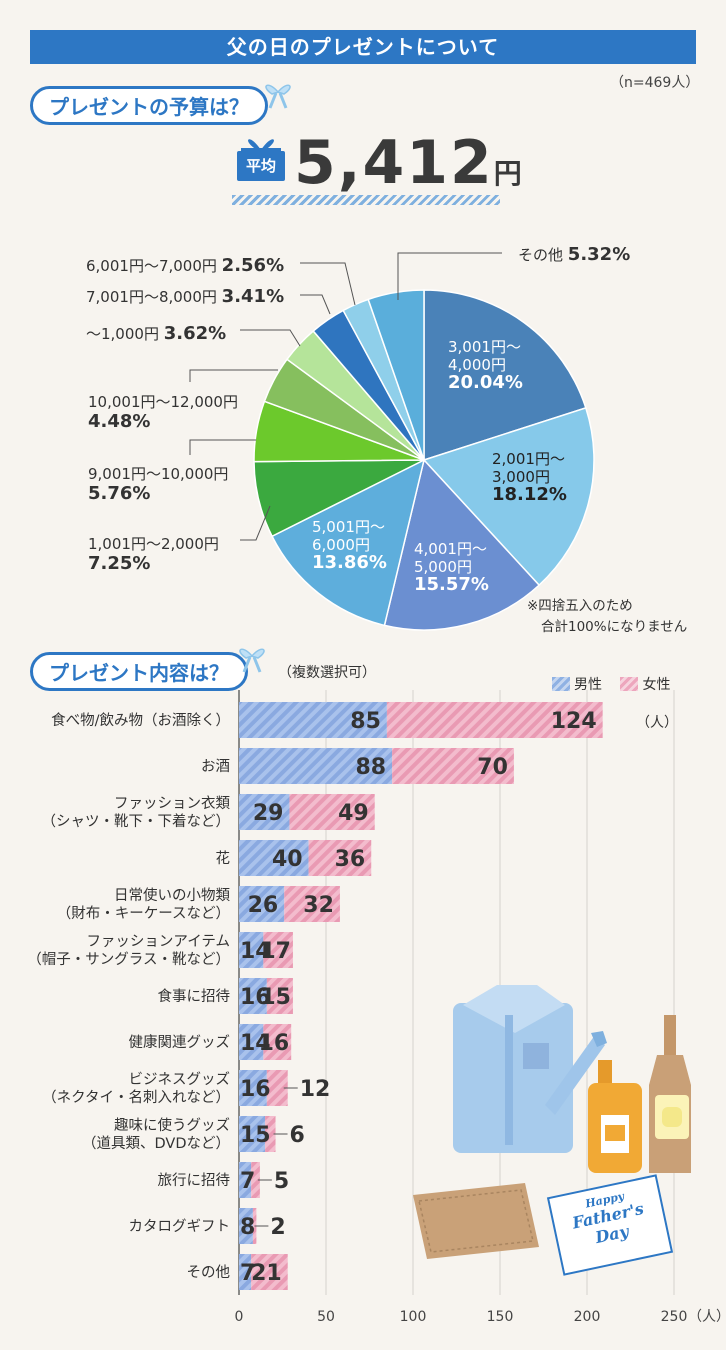 The image size is (726, 1350). What do you see at coordinates (223, 858) in the screenshot?
I see `category-label-3-0: 花` at bounding box center [223, 858].